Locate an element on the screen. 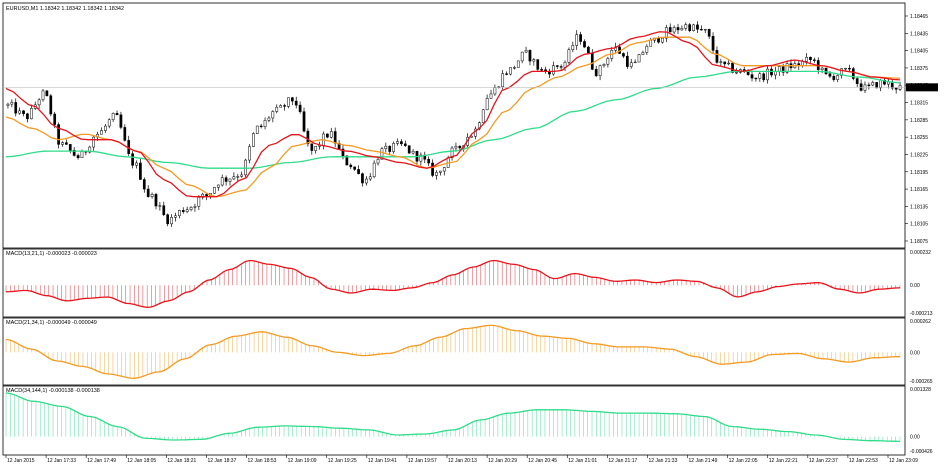 The height and width of the screenshot is (467, 944). macd-y-tick-label: -0.000213 is located at coordinates (921, 314).